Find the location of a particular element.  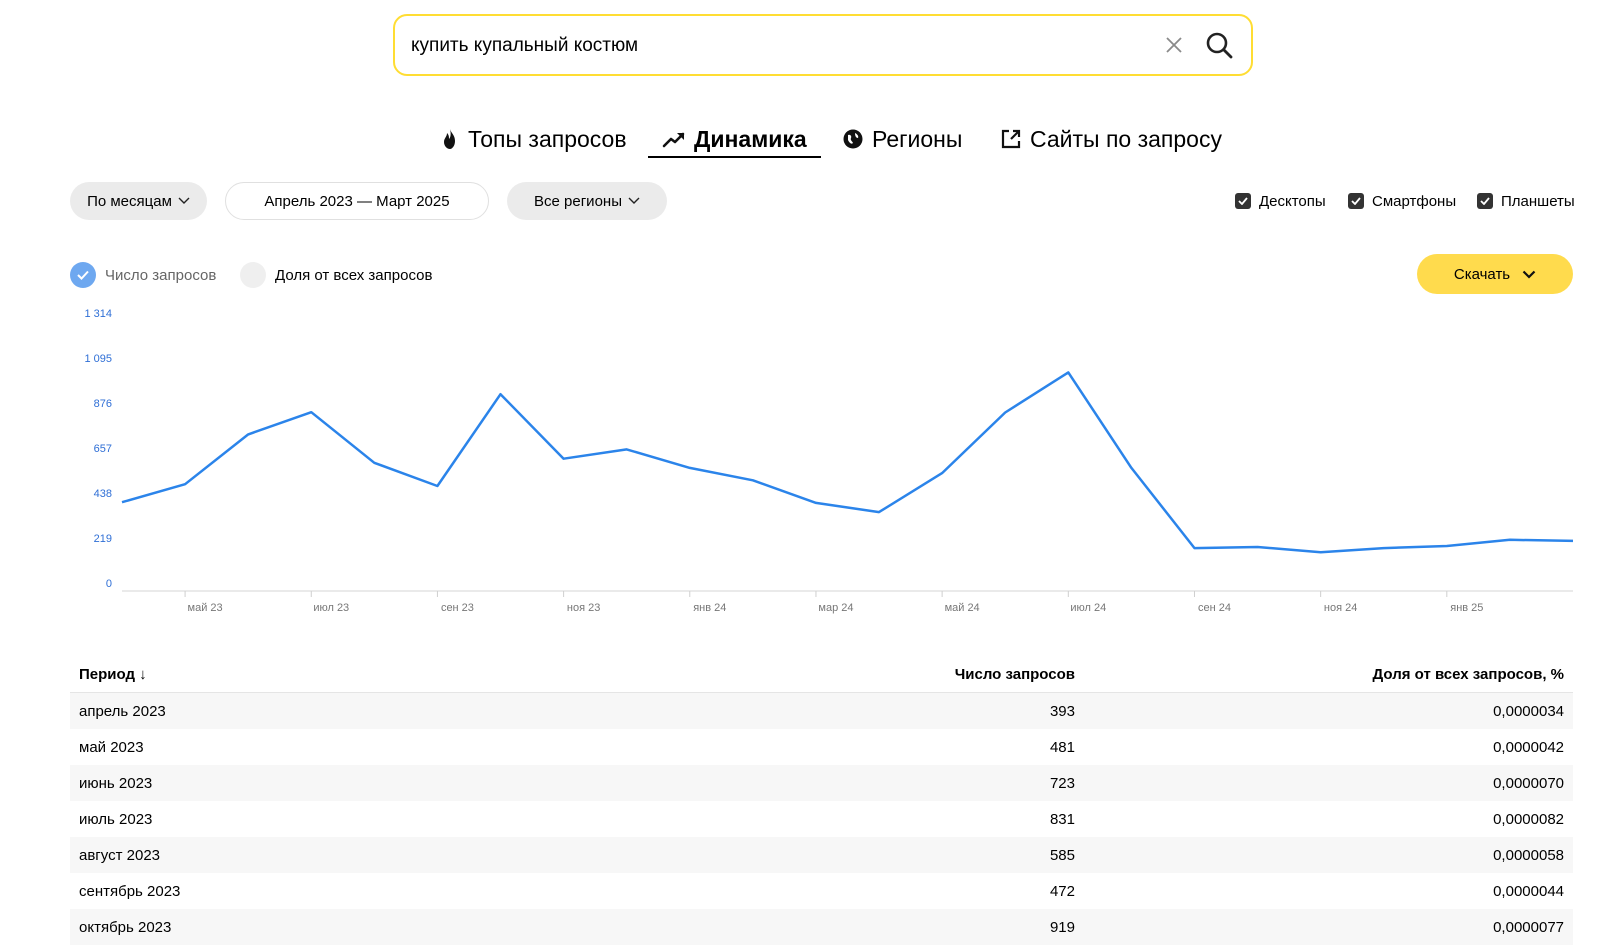

download-button: Скачать is located at coordinates (1495, 274).